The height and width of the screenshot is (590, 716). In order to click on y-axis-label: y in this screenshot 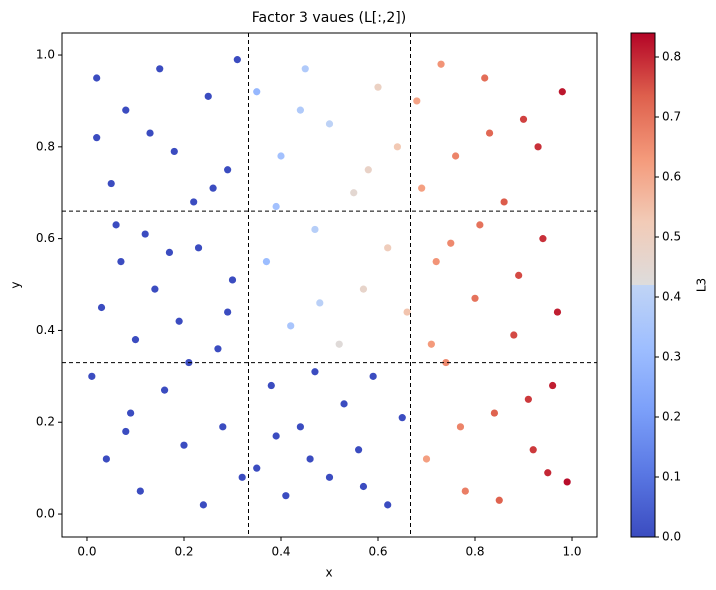, I will do `click(16, 284)`.